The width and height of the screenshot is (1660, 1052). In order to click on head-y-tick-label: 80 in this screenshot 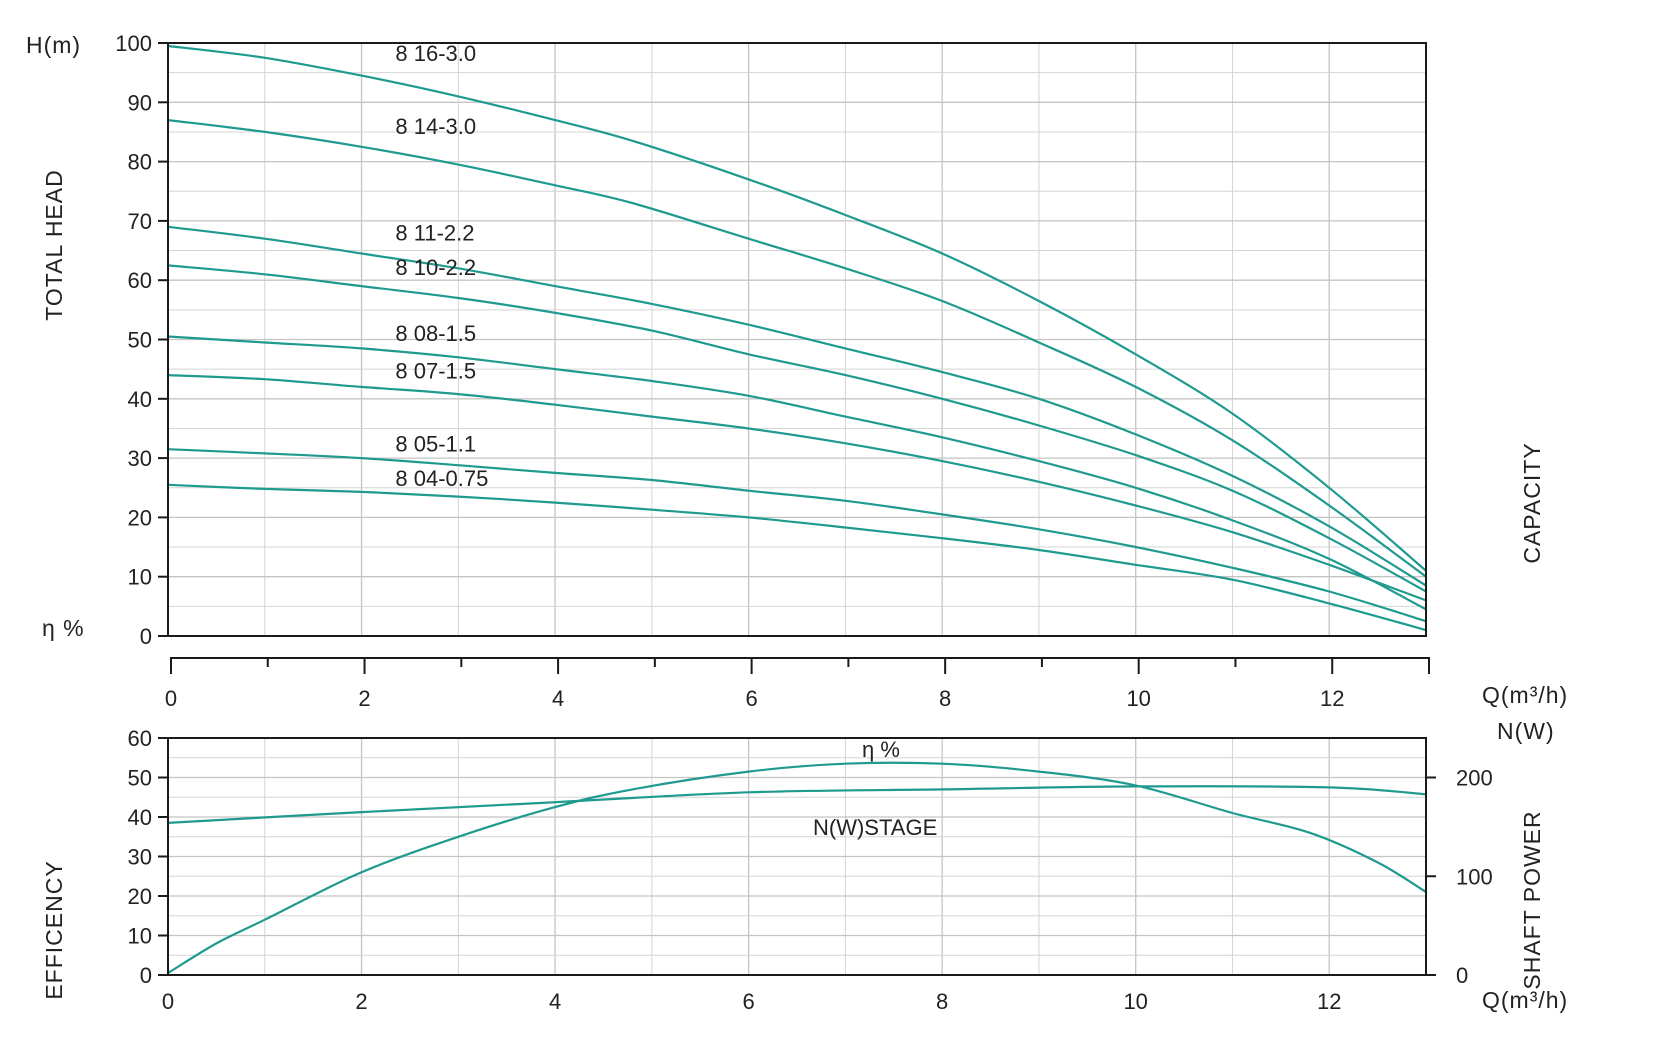, I will do `click(140, 162)`.